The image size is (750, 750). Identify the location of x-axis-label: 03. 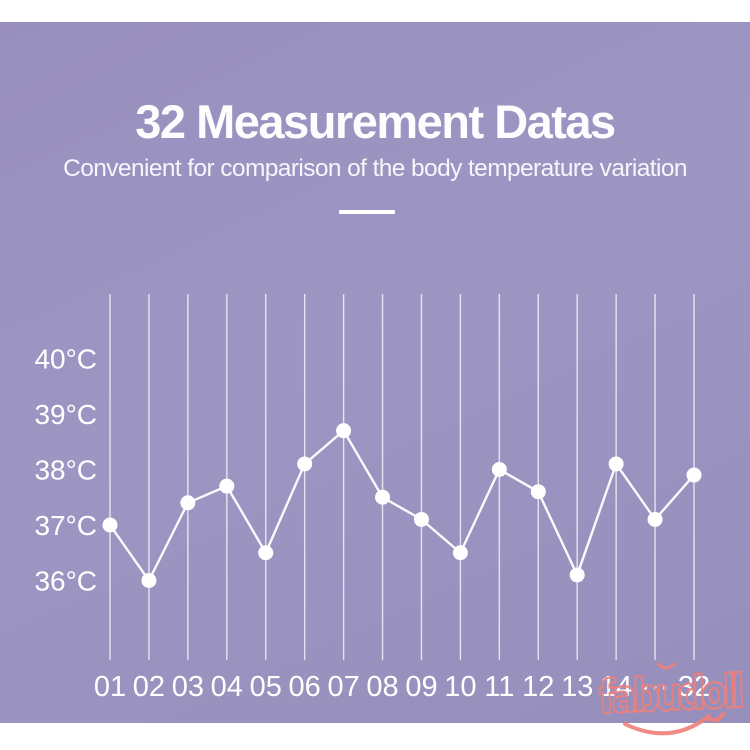
(188, 687).